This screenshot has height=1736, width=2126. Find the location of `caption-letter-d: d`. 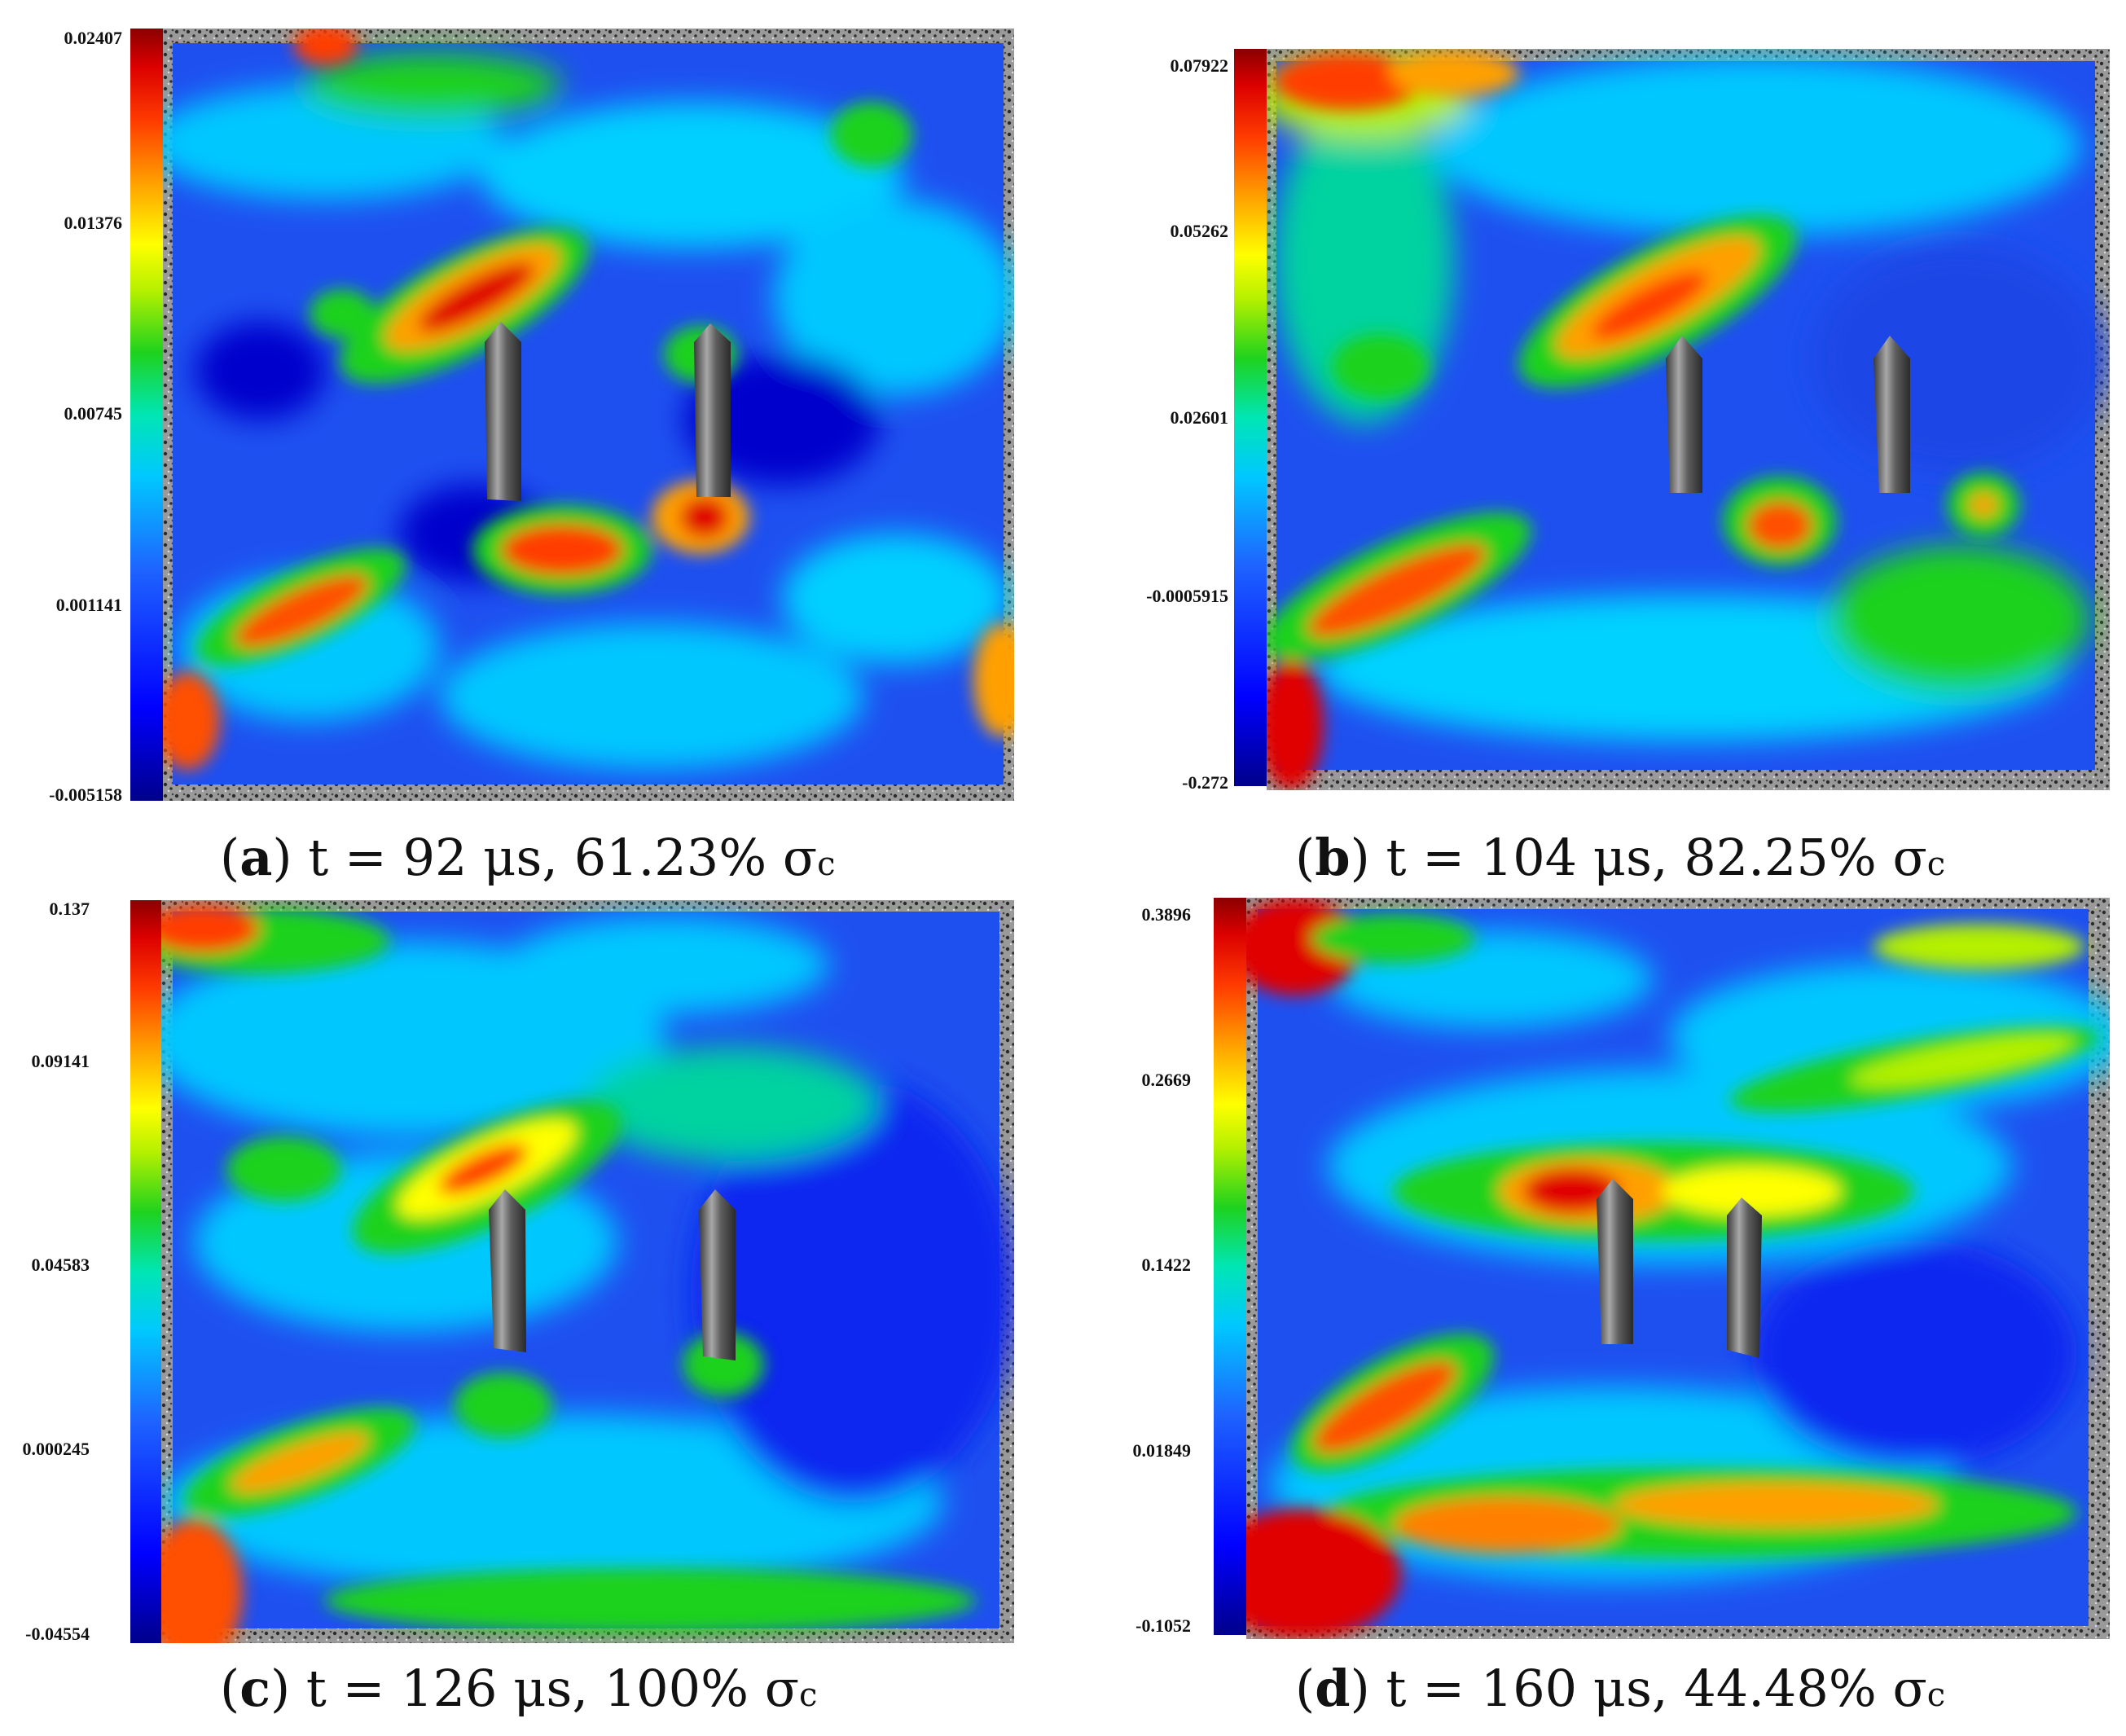

caption-letter-d: d is located at coordinates (1333, 1688).